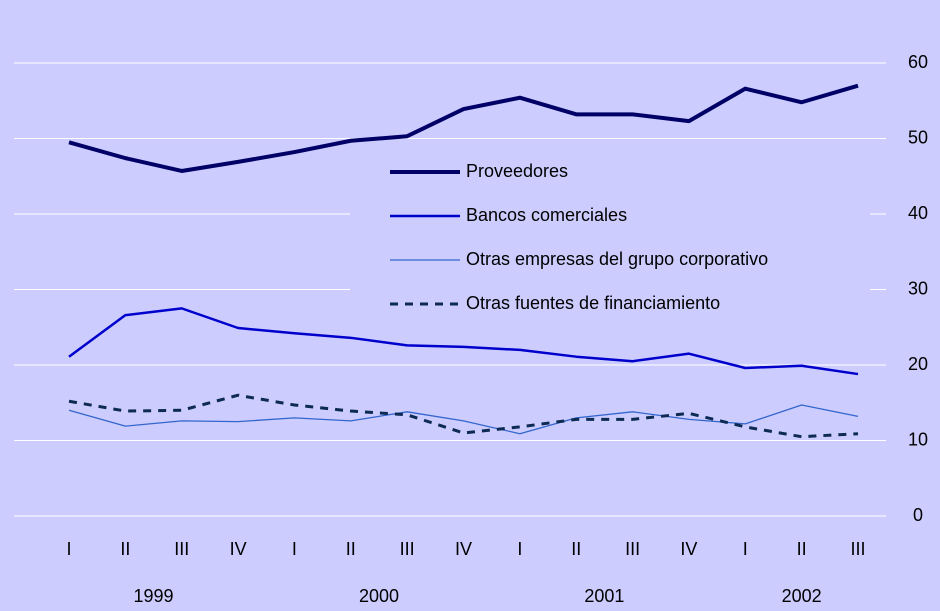  What do you see at coordinates (517, 171) in the screenshot?
I see `legend-label: Proveedores` at bounding box center [517, 171].